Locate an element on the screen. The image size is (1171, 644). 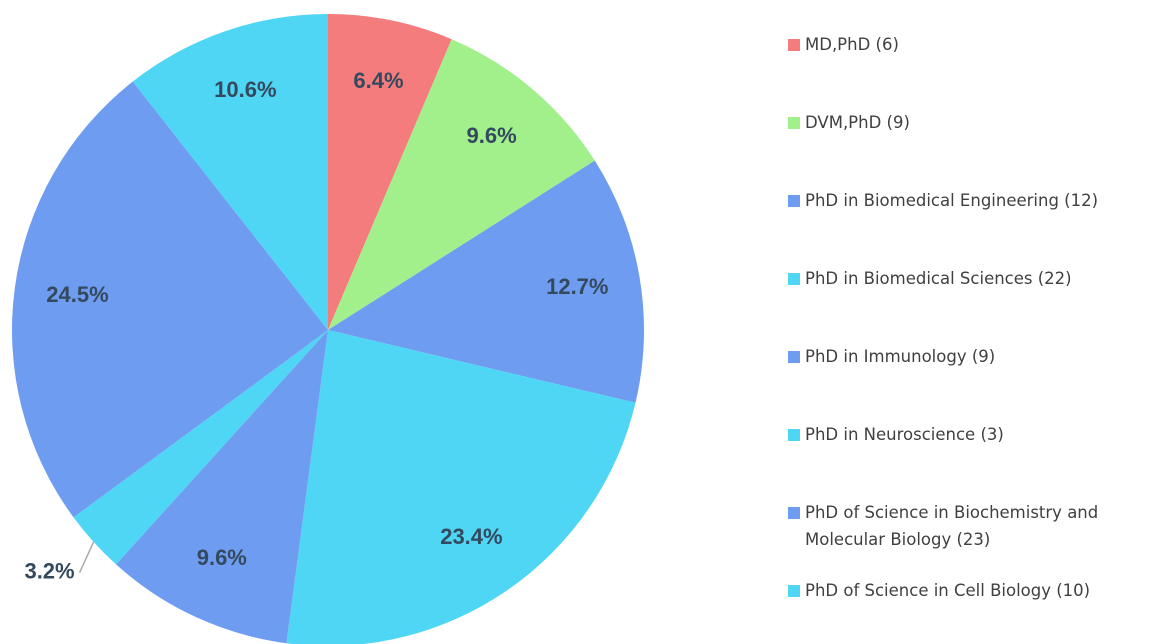
data-label: 12.7% is located at coordinates (577, 286).